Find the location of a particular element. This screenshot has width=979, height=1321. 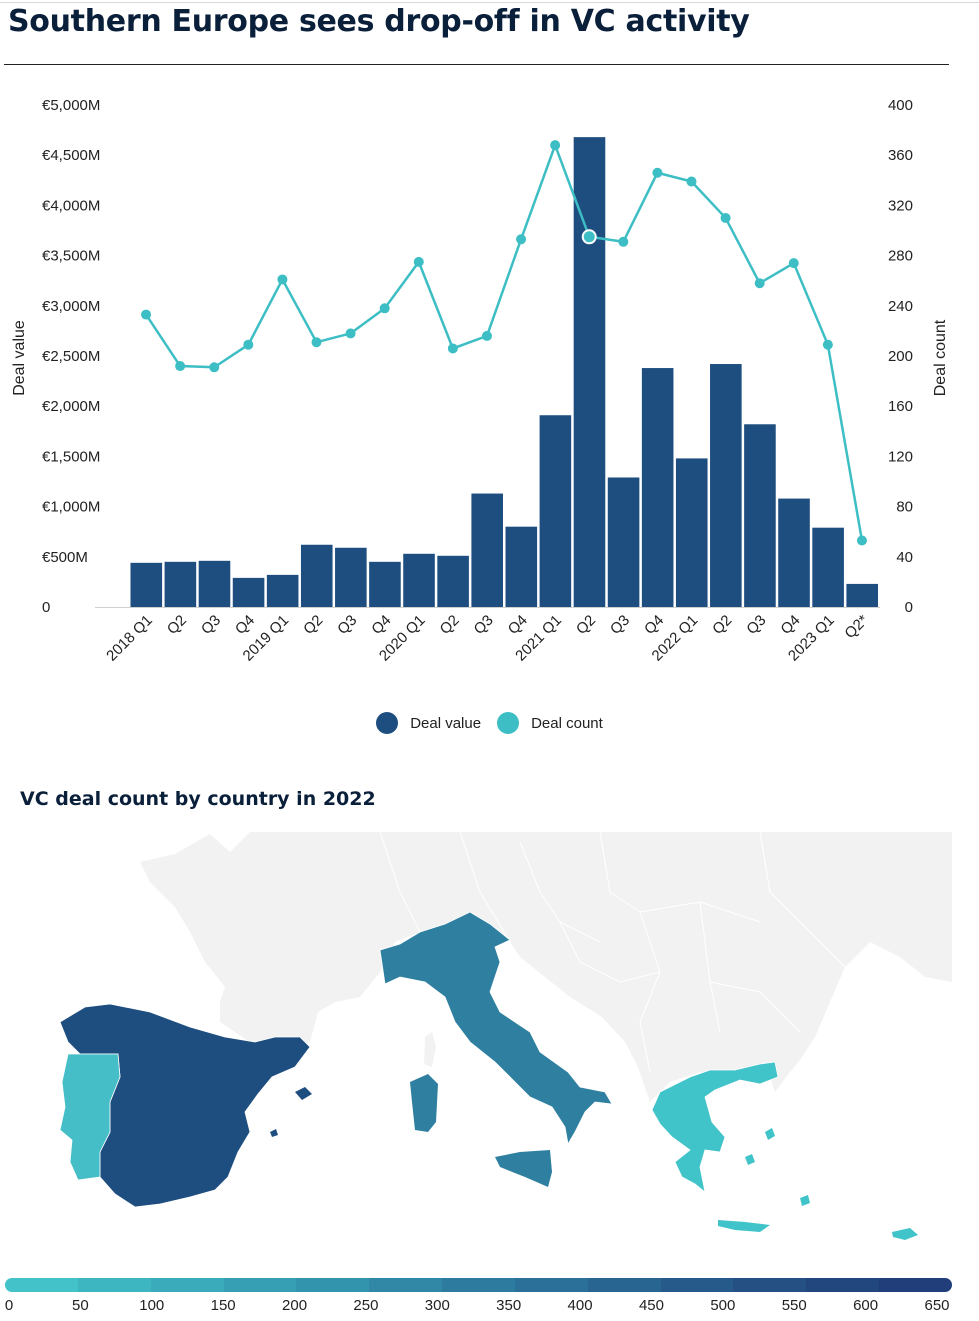

color-scale-tick-label: 250 is located at coordinates (366, 1305).